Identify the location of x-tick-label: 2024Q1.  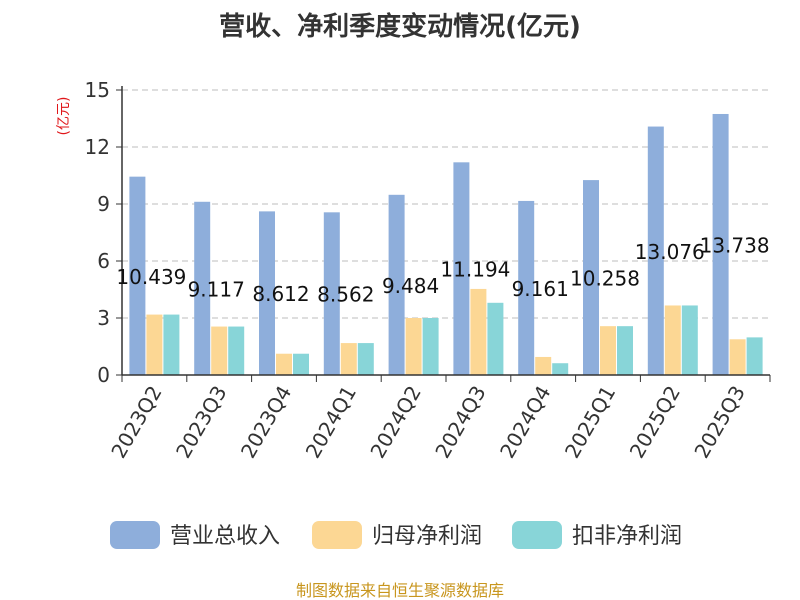
(331, 422).